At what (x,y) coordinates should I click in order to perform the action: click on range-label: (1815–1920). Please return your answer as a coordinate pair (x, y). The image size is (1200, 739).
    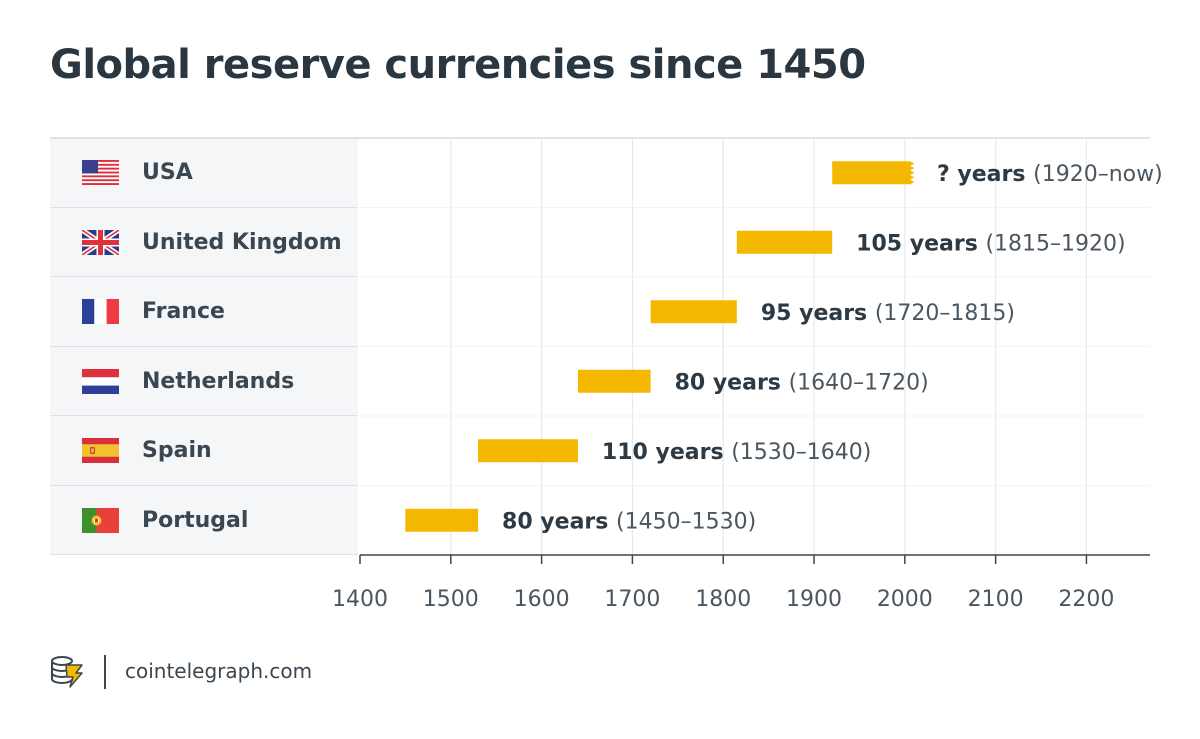
    Looking at the image, I should click on (1055, 243).